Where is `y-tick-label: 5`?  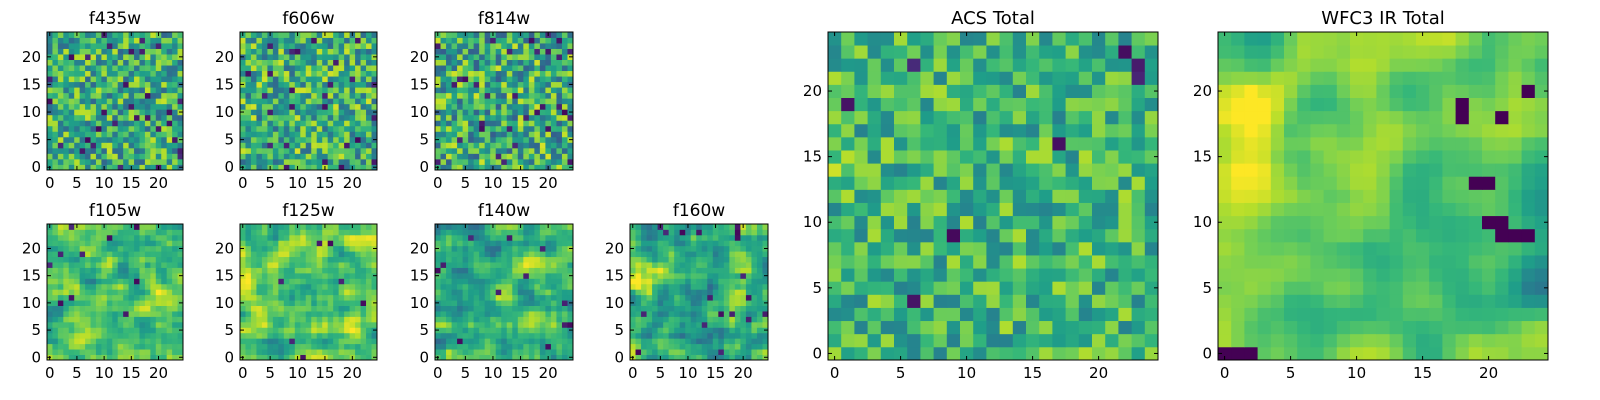 y-tick-label: 5 is located at coordinates (424, 330).